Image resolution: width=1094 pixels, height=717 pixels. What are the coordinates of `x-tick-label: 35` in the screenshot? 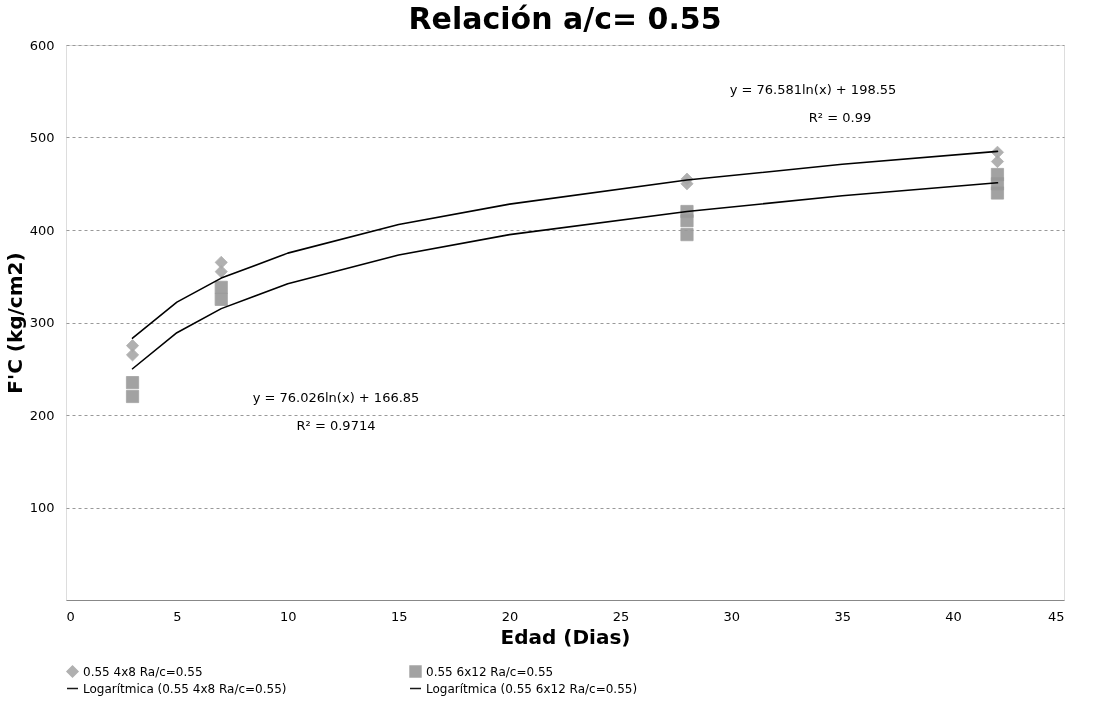 It's located at (842, 616).